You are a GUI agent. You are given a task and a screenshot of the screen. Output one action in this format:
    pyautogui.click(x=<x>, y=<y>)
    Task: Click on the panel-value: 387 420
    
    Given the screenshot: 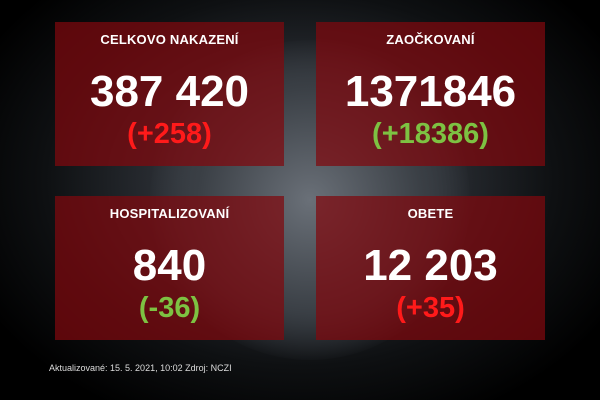 What is the action you would take?
    pyautogui.click(x=169, y=91)
    